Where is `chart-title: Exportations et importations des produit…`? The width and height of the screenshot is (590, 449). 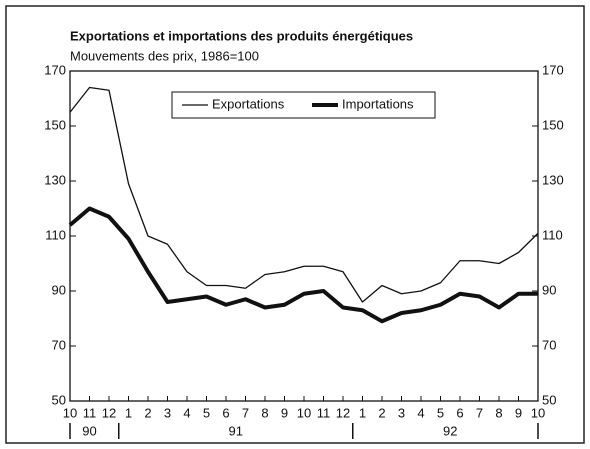 chart-title: Exportations et importations des produit… is located at coordinates (241, 35).